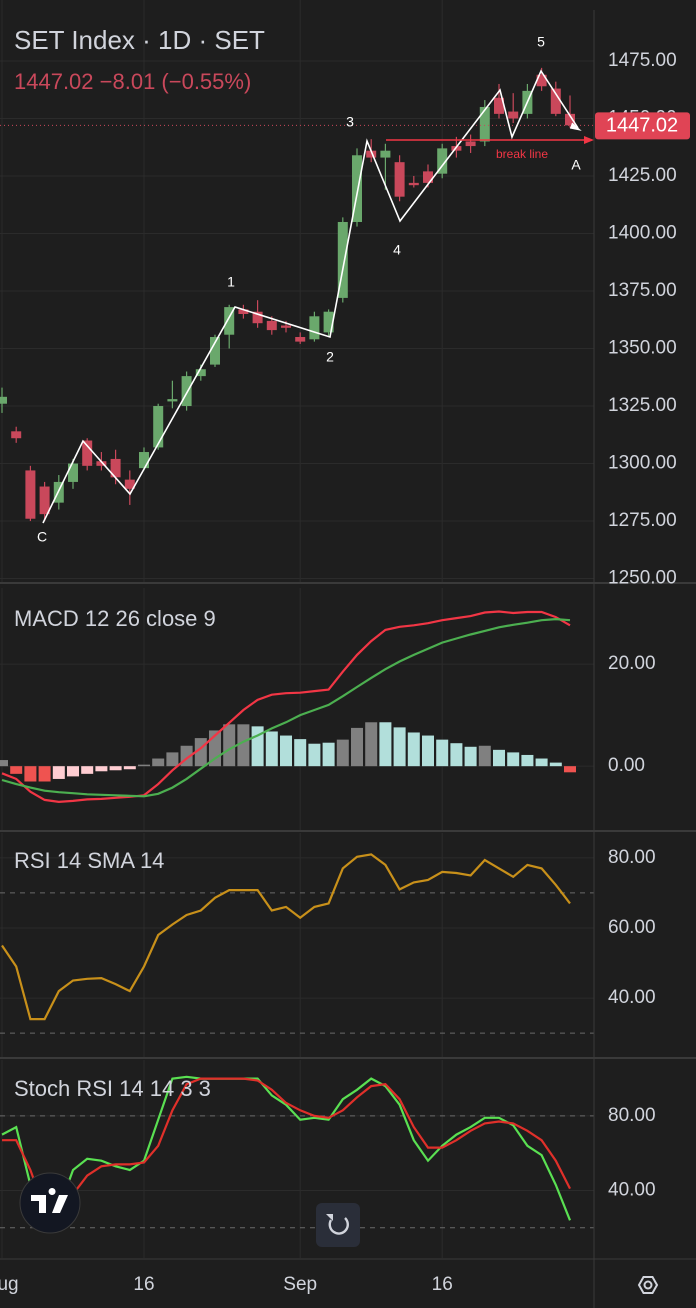 The height and width of the screenshot is (1308, 696). I want to click on settings-icon, so click(648, 1285).